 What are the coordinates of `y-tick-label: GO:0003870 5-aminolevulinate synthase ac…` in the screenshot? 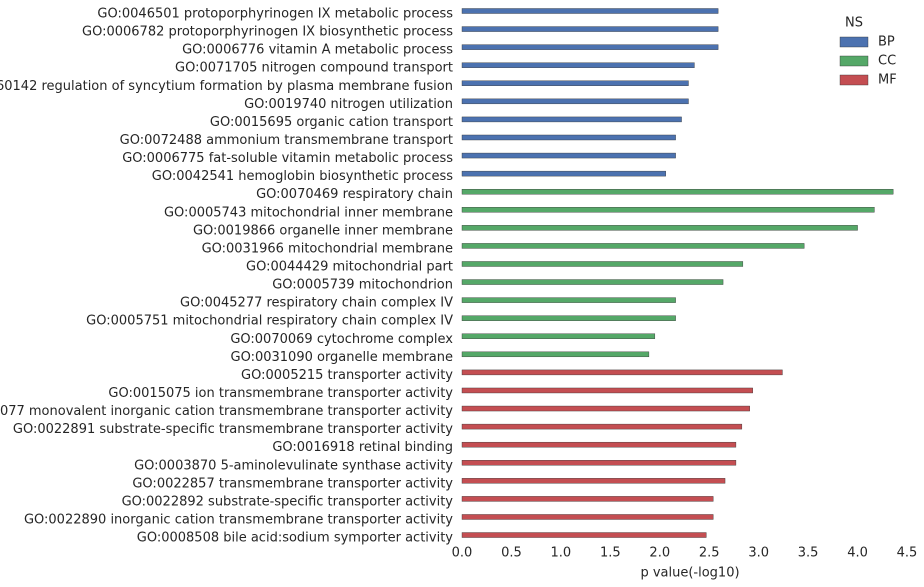 It's located at (293, 465).